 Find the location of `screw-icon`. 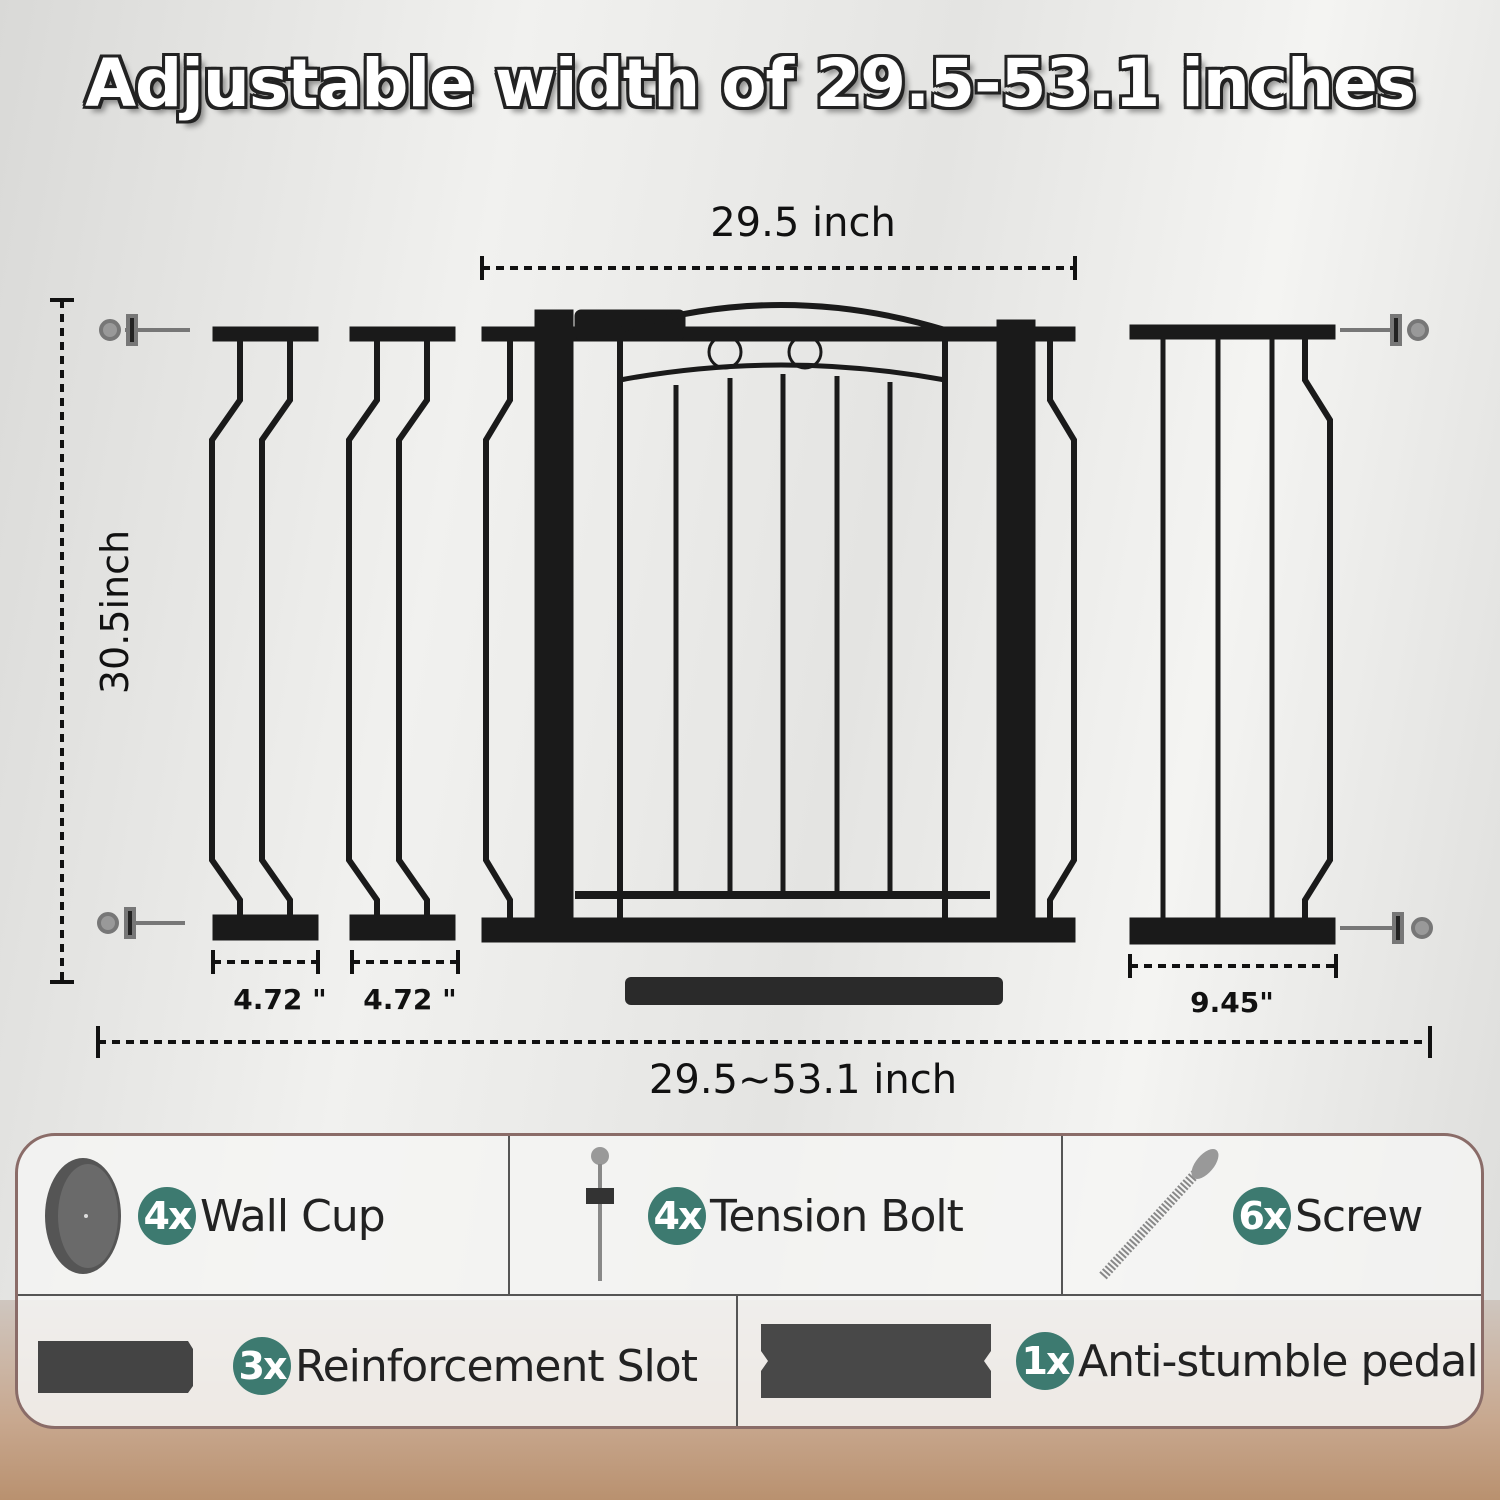

screw-icon is located at coordinates (1159, 1214).